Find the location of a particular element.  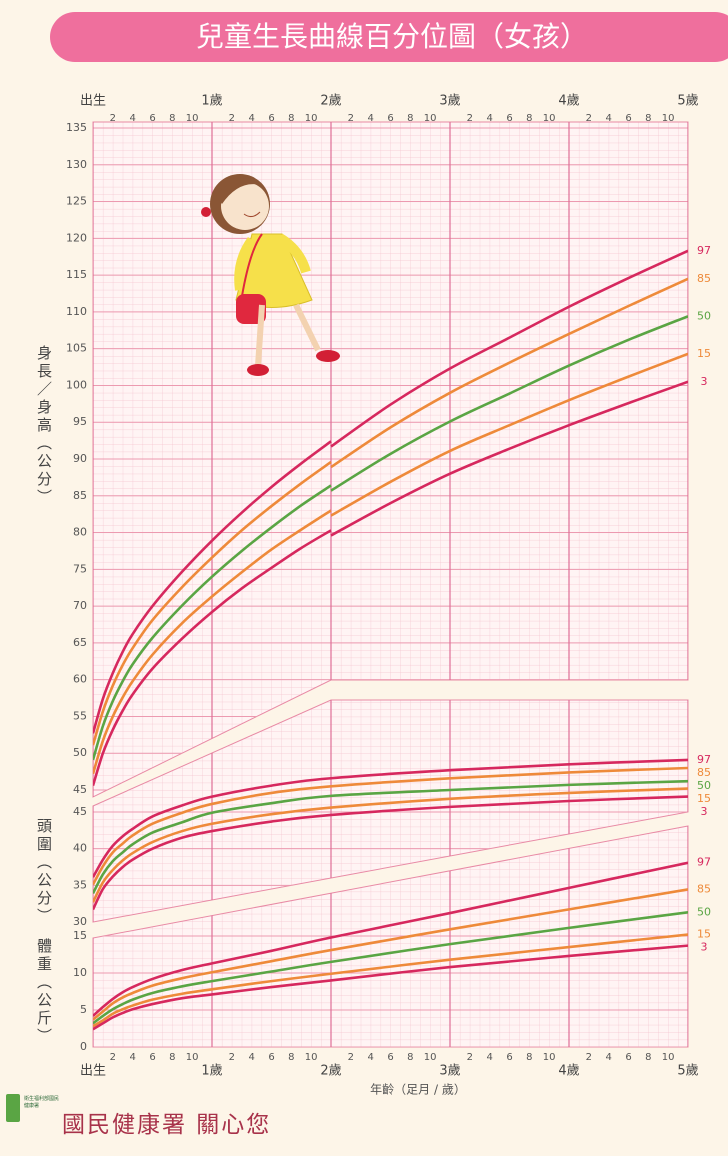

y-tick-label: 0 is located at coordinates (83, 1046).